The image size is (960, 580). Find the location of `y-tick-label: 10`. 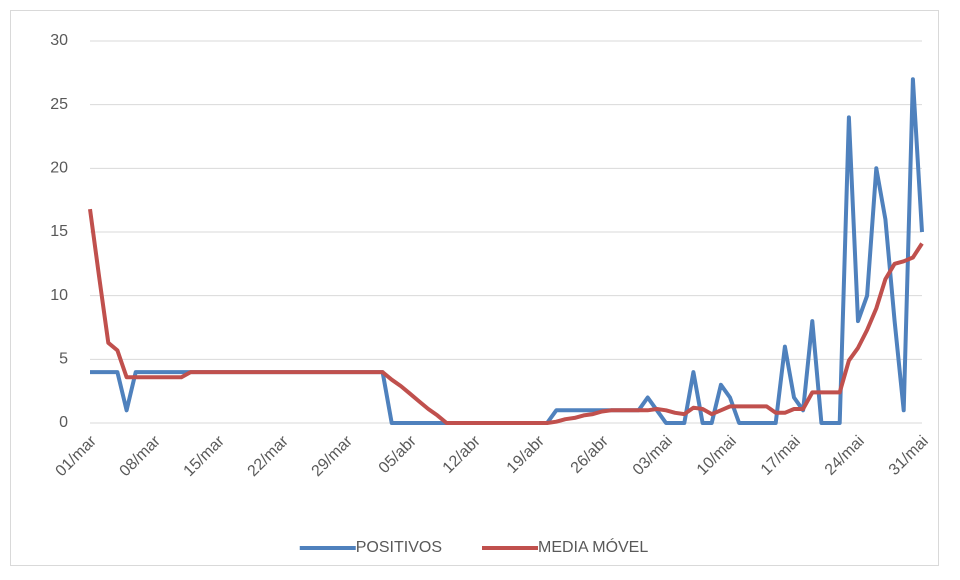

y-tick-label: 10 is located at coordinates (59, 295).